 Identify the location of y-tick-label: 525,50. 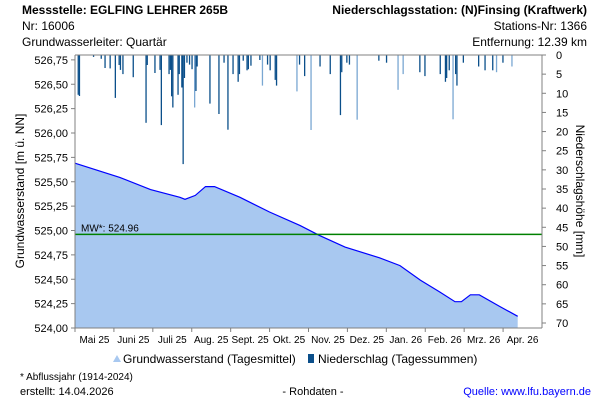
(51, 183).